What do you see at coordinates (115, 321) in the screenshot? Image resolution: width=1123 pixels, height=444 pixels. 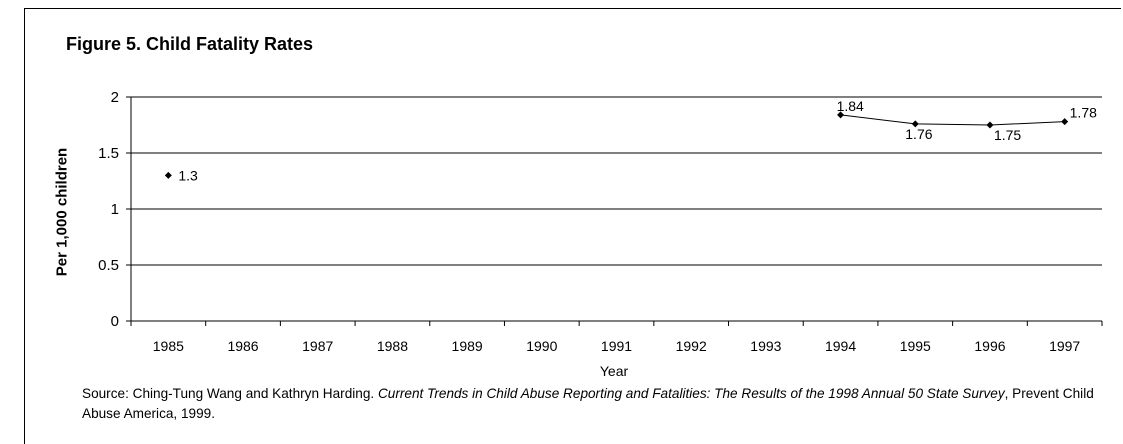 I see `y-tick-label: 0` at bounding box center [115, 321].